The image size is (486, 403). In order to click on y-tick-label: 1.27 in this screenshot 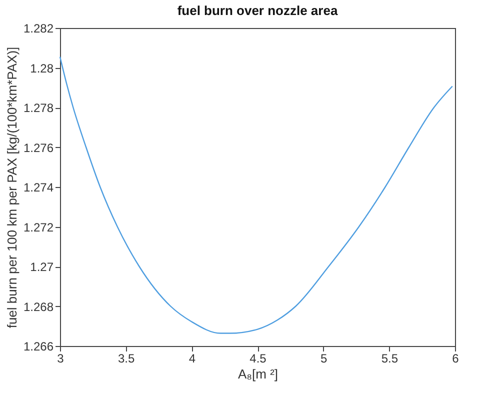, I will do `click(42, 267)`.